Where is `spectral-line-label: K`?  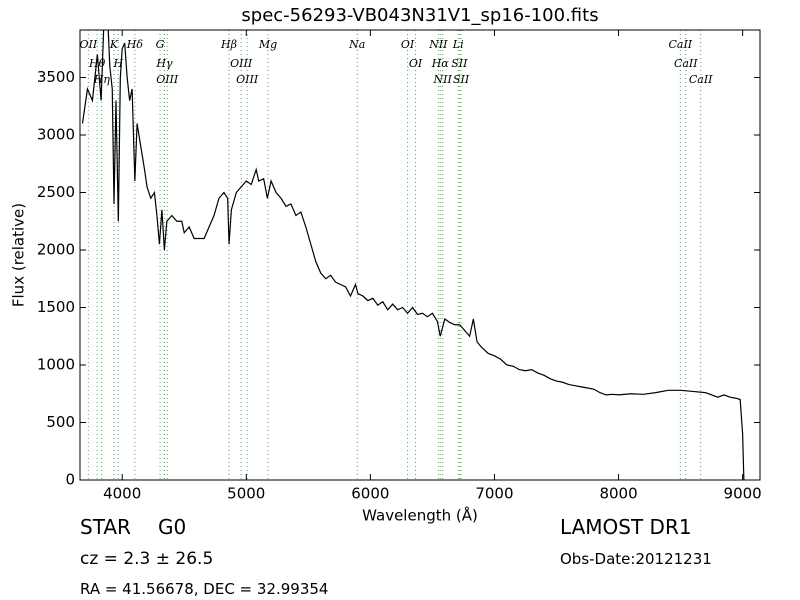
spectral-line-label: K is located at coordinates (114, 44).